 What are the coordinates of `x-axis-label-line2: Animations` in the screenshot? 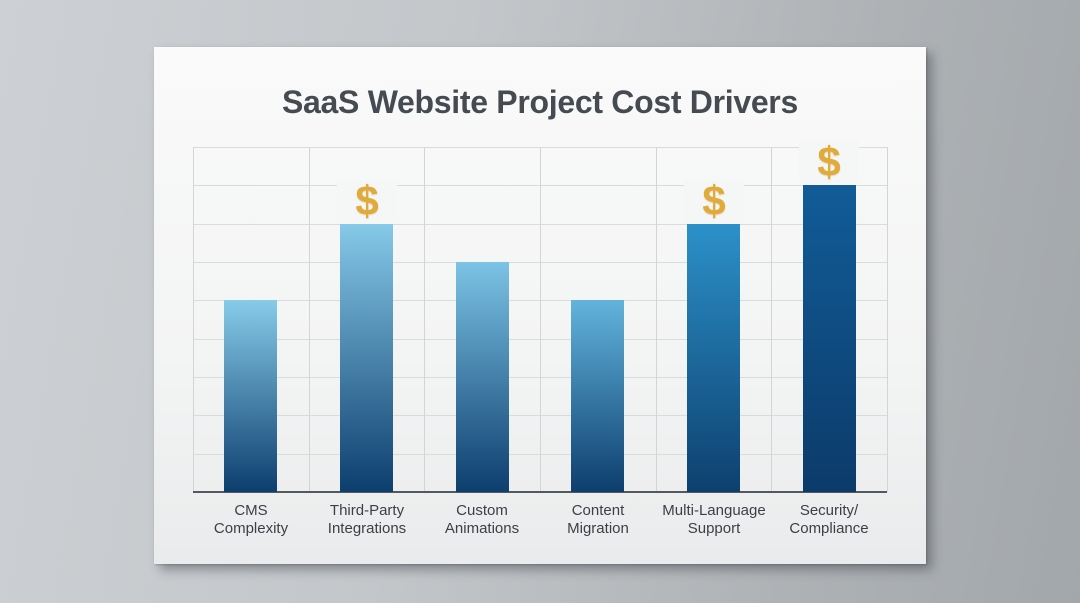 It's located at (482, 528).